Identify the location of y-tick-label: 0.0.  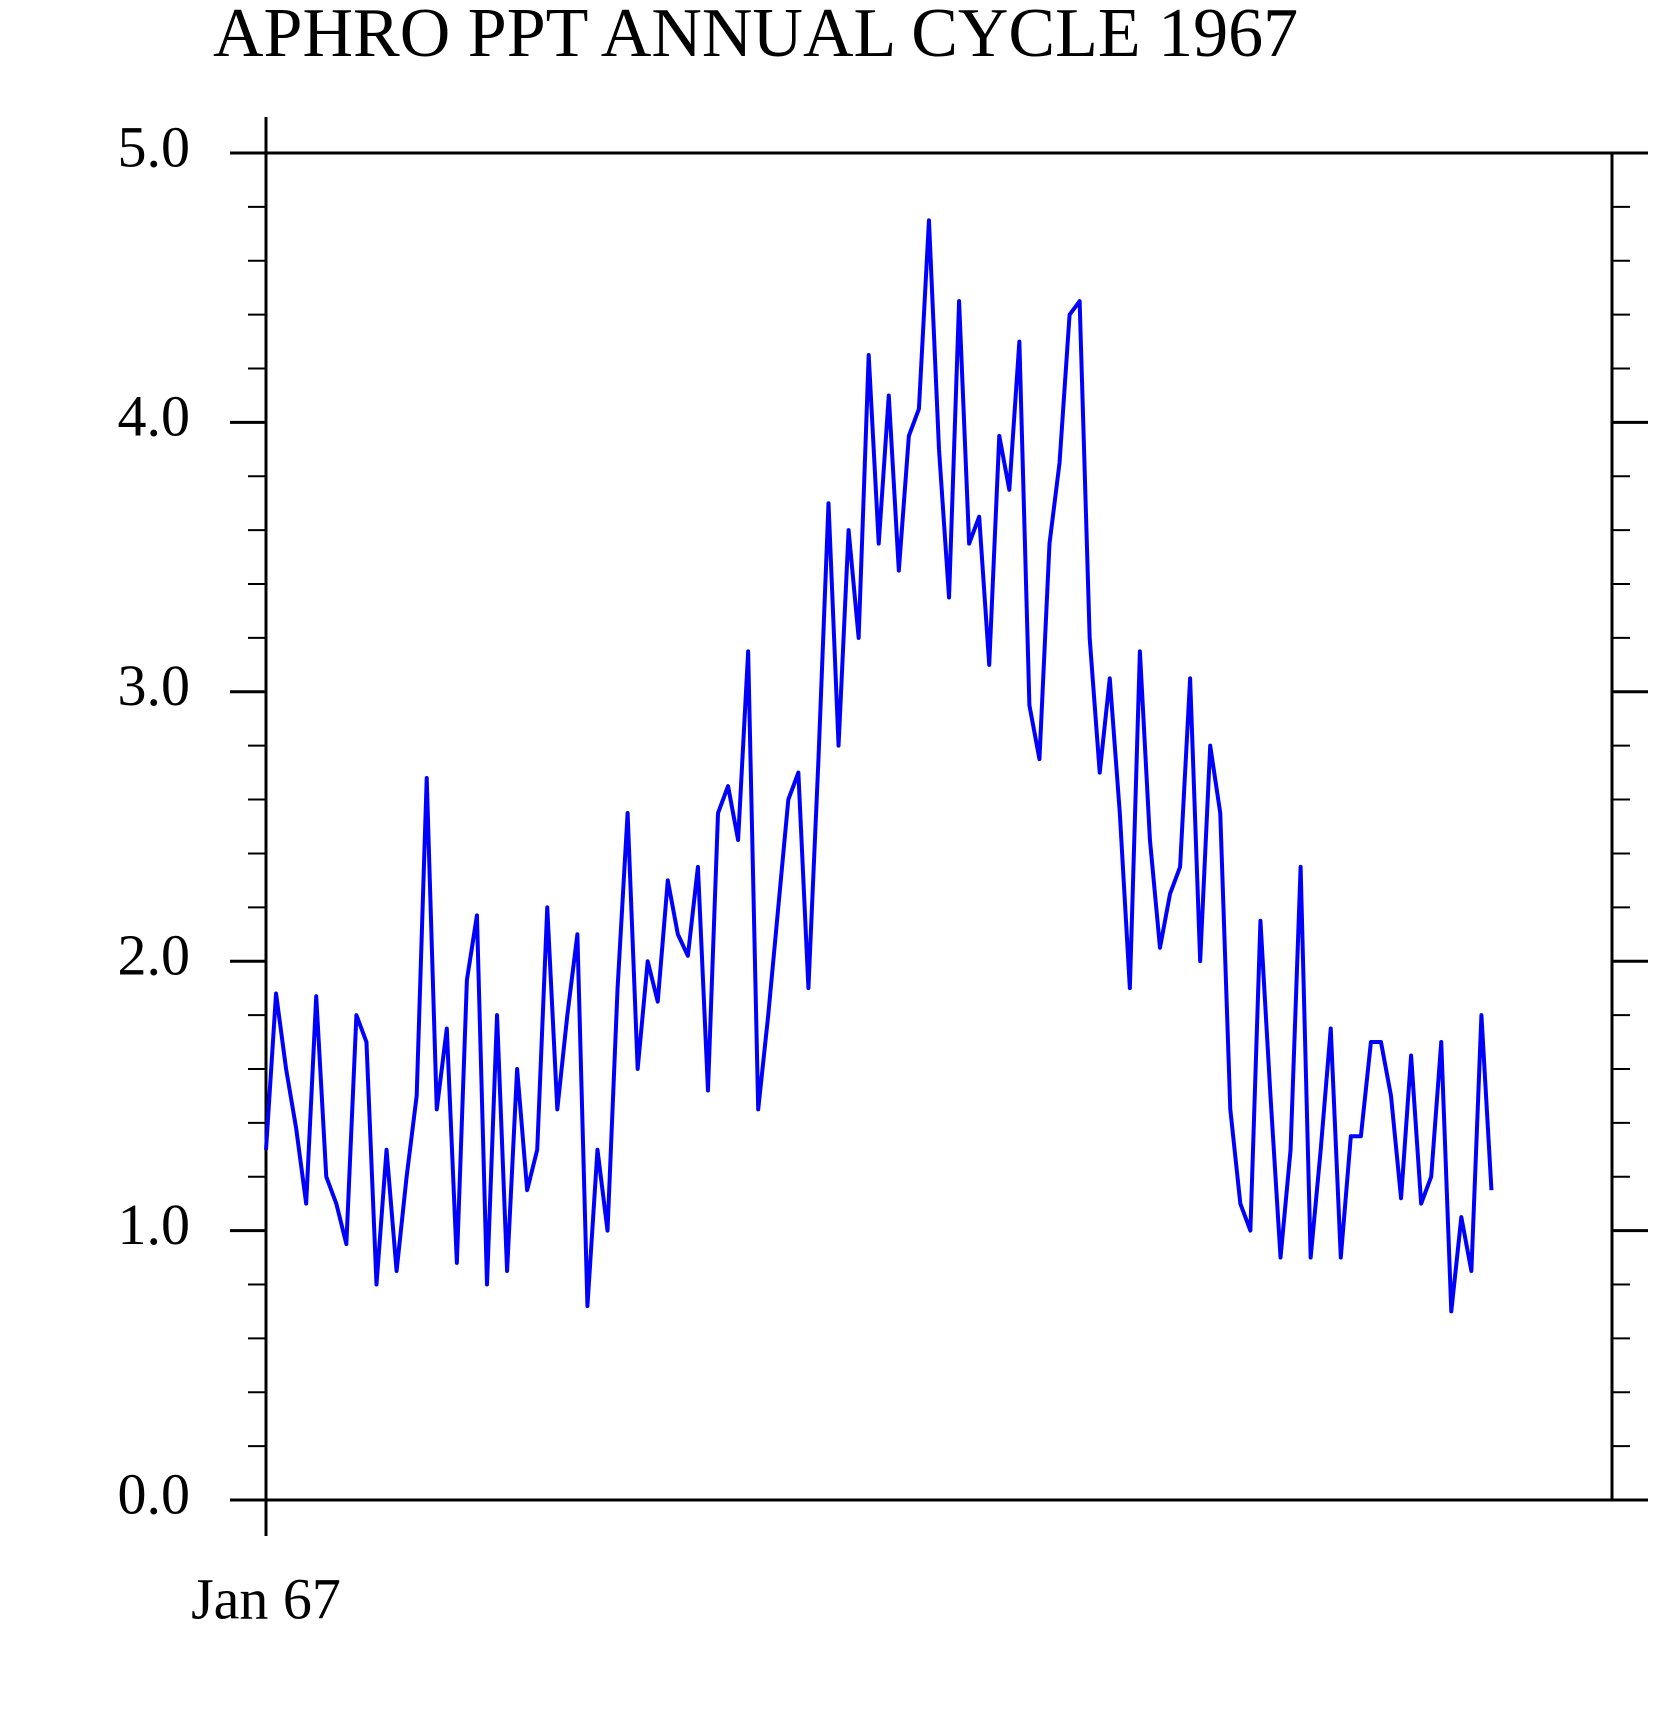
(154, 1493).